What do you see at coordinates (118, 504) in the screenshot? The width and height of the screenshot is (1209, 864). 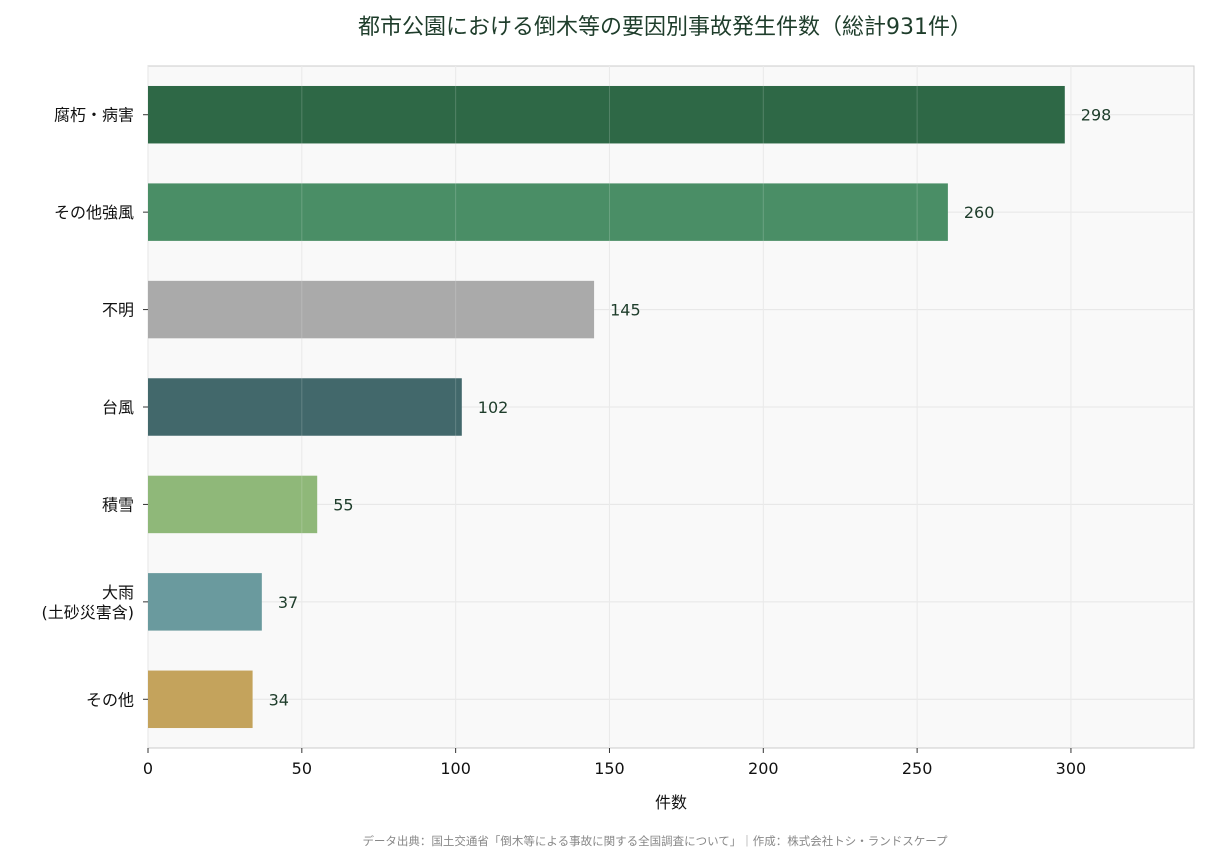 I see `y-tick-label: 積雪` at bounding box center [118, 504].